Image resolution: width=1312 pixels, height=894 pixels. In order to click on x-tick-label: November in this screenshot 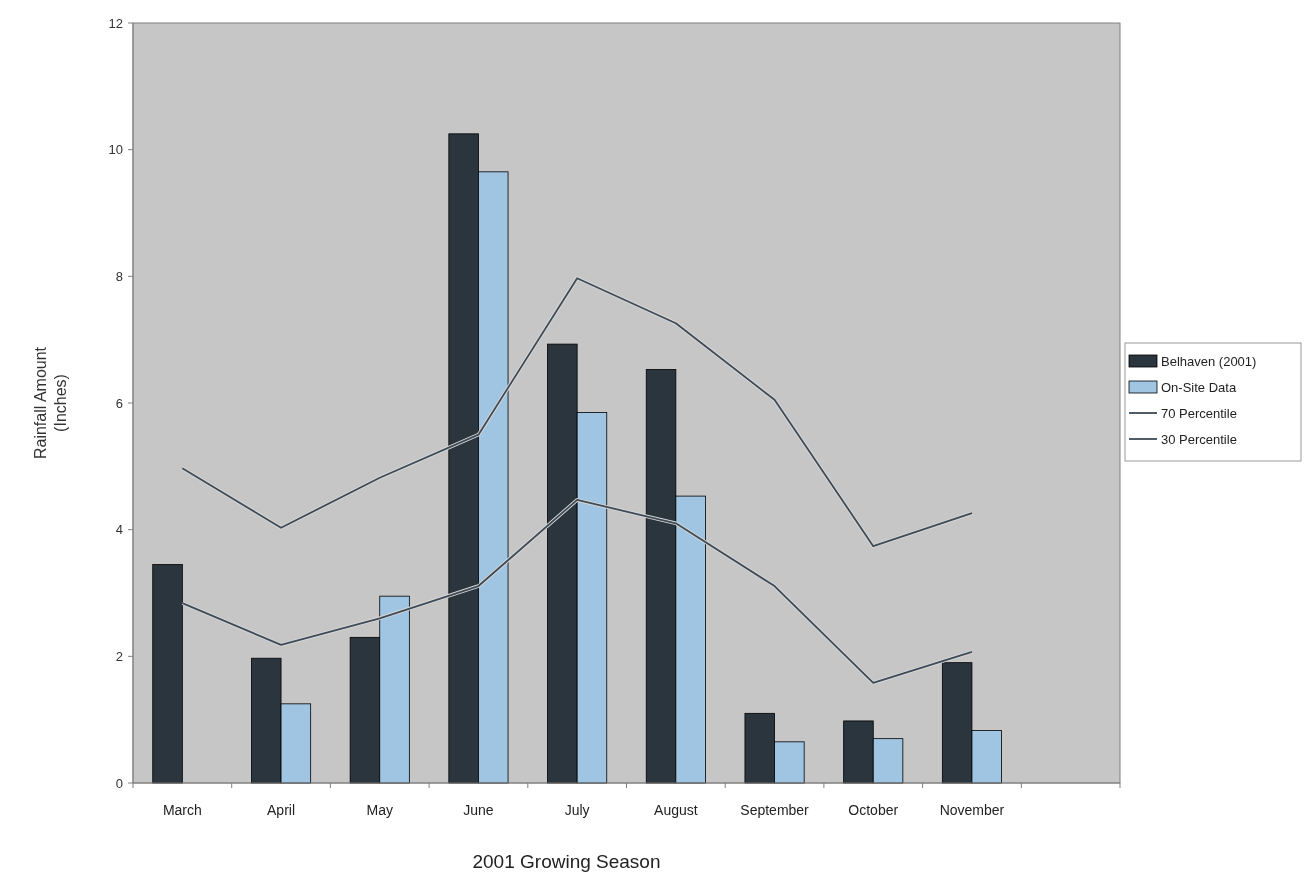, I will do `click(972, 810)`.